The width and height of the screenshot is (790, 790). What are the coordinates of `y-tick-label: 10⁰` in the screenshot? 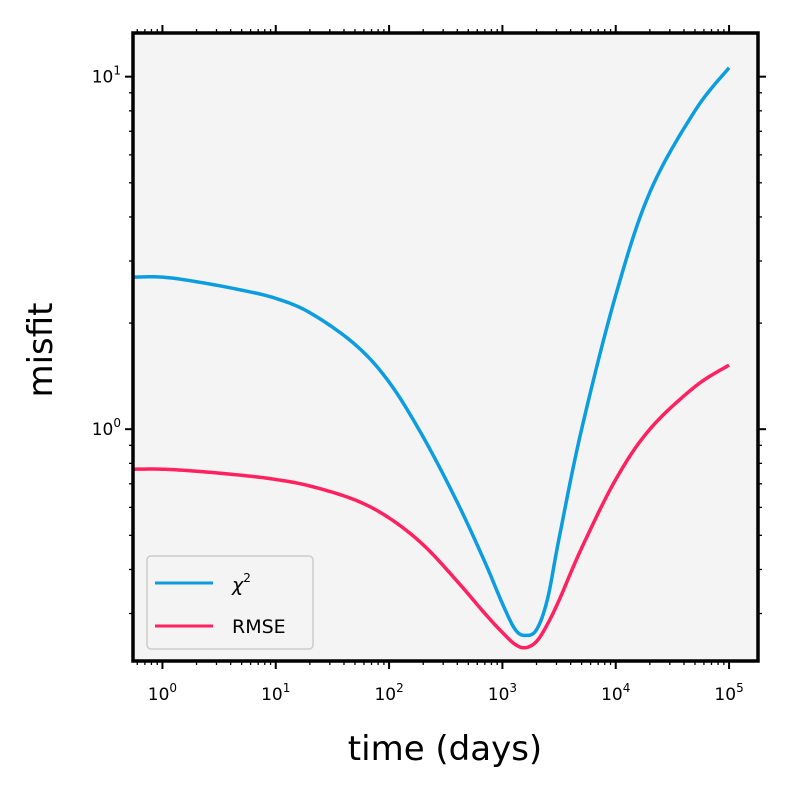 It's located at (106, 428).